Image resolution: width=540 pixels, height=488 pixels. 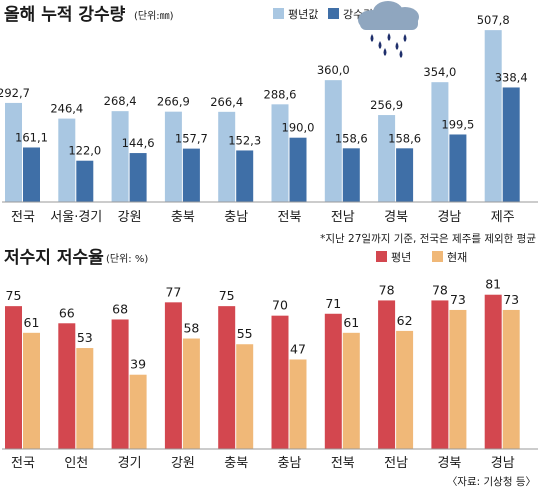 What do you see at coordinates (120, 384) in the screenshot?
I see `reservoir-bar-평년-경기` at bounding box center [120, 384].